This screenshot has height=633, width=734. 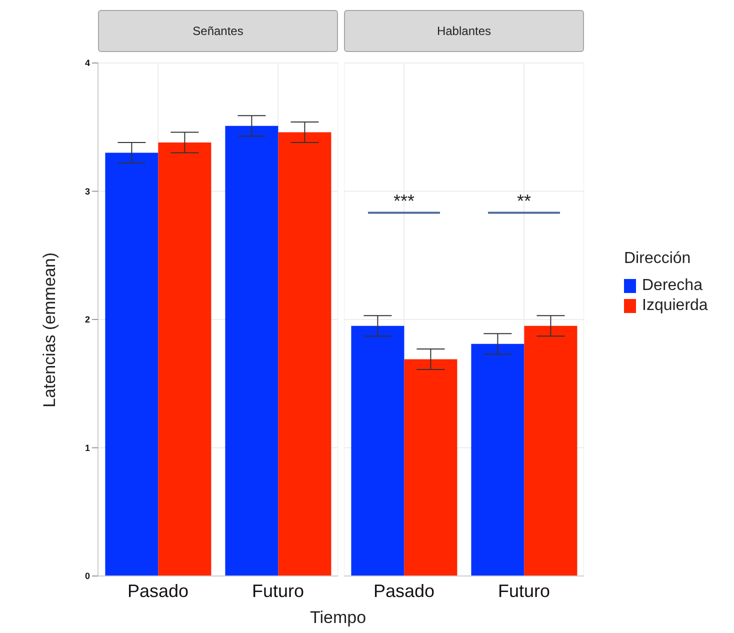 I want to click on y-tick-label: 1, so click(x=87, y=447).